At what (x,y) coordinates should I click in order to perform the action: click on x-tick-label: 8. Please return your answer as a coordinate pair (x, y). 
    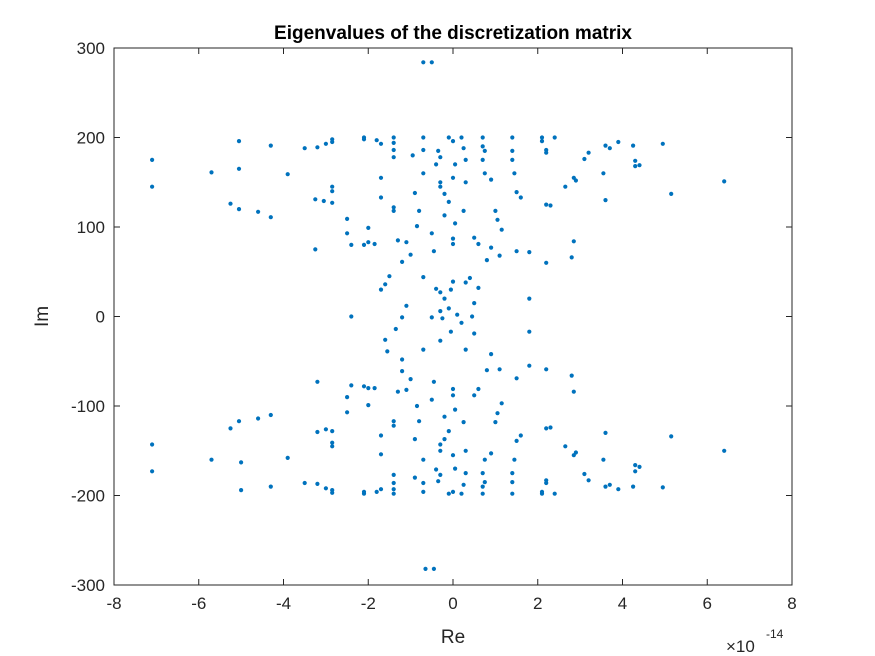
    Looking at the image, I should click on (791, 603).